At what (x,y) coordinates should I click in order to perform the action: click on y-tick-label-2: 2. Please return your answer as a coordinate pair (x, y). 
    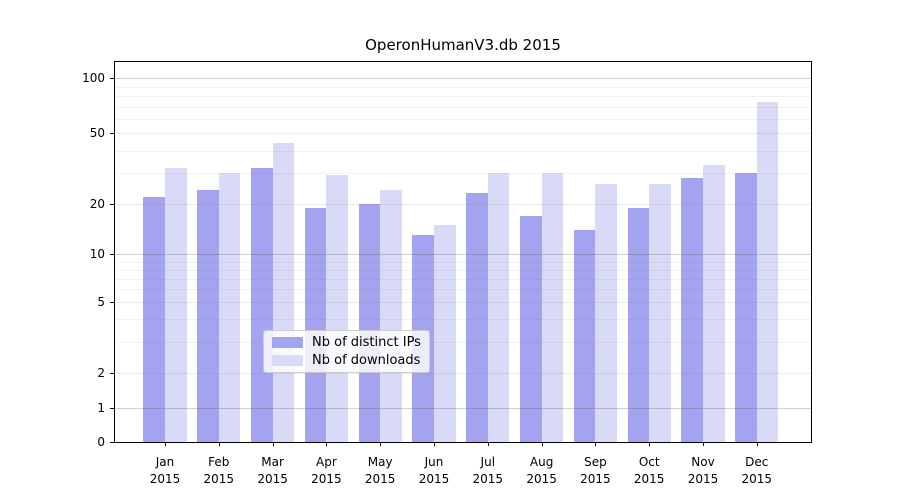
    Looking at the image, I should click on (101, 373).